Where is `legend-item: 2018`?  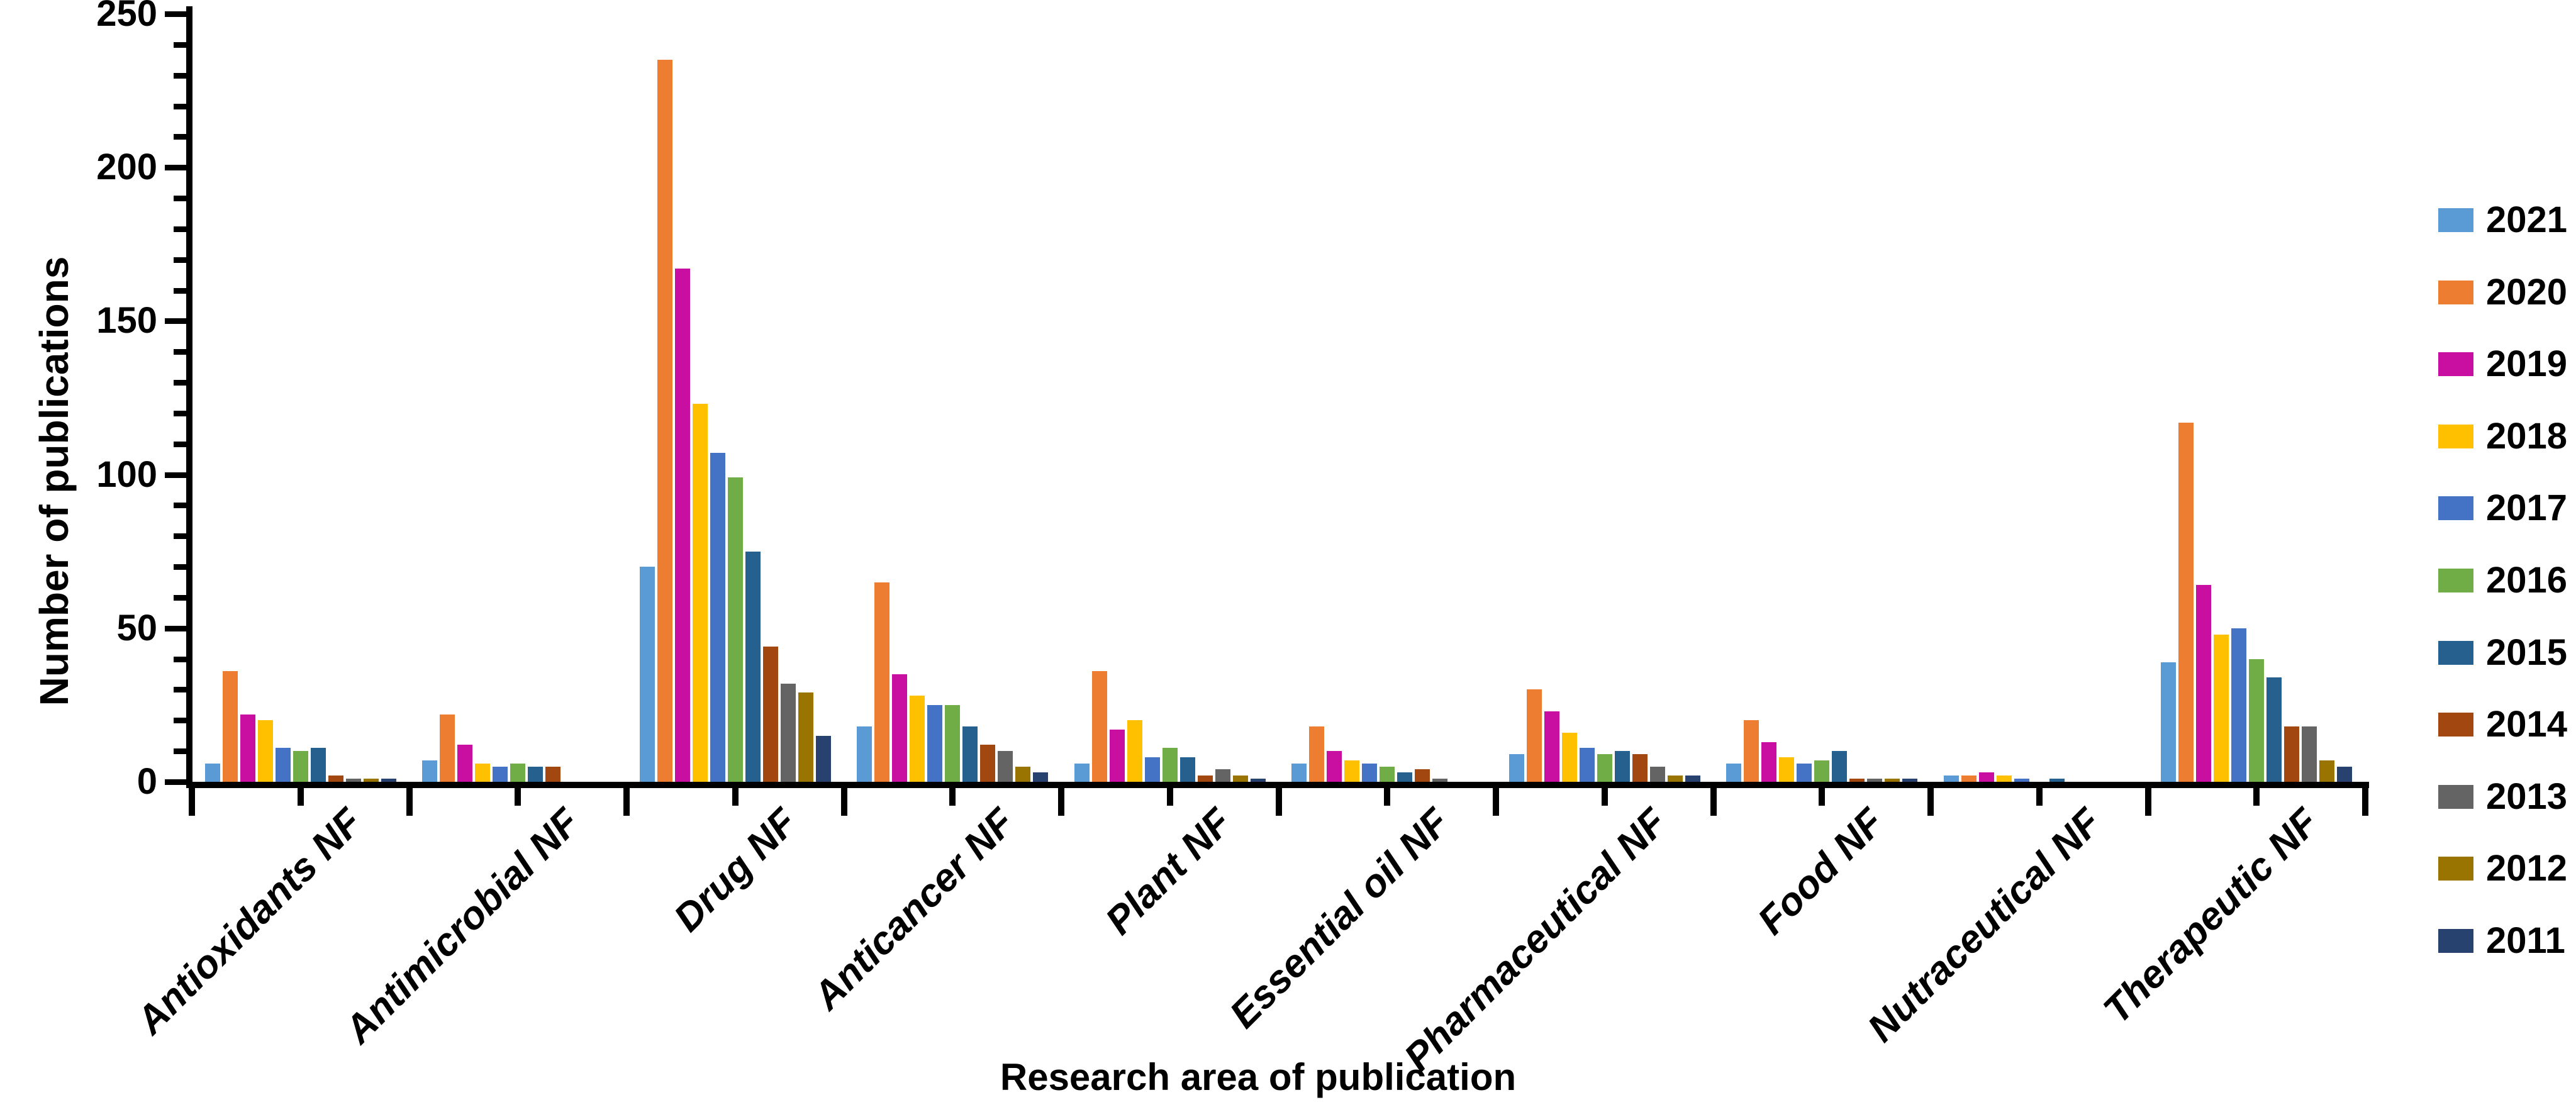
legend-item: 2018 is located at coordinates (2502, 436).